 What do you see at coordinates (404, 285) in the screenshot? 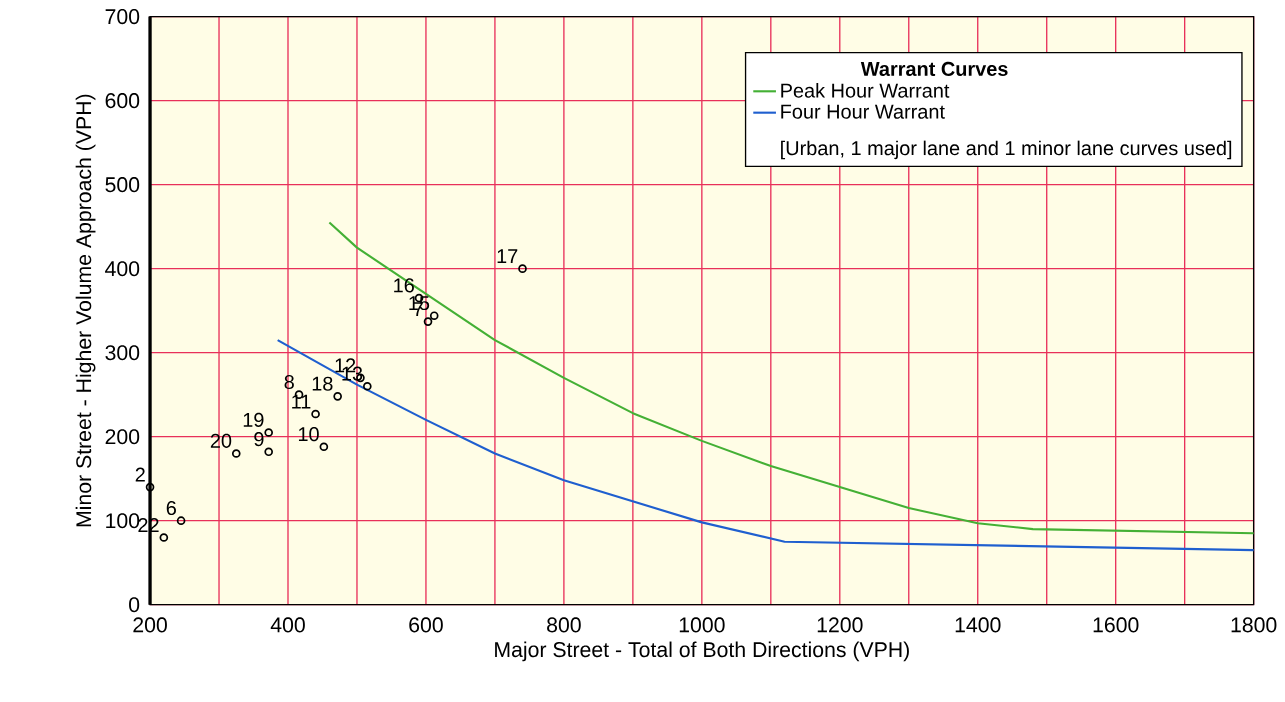
I see `annotation: 16` at bounding box center [404, 285].